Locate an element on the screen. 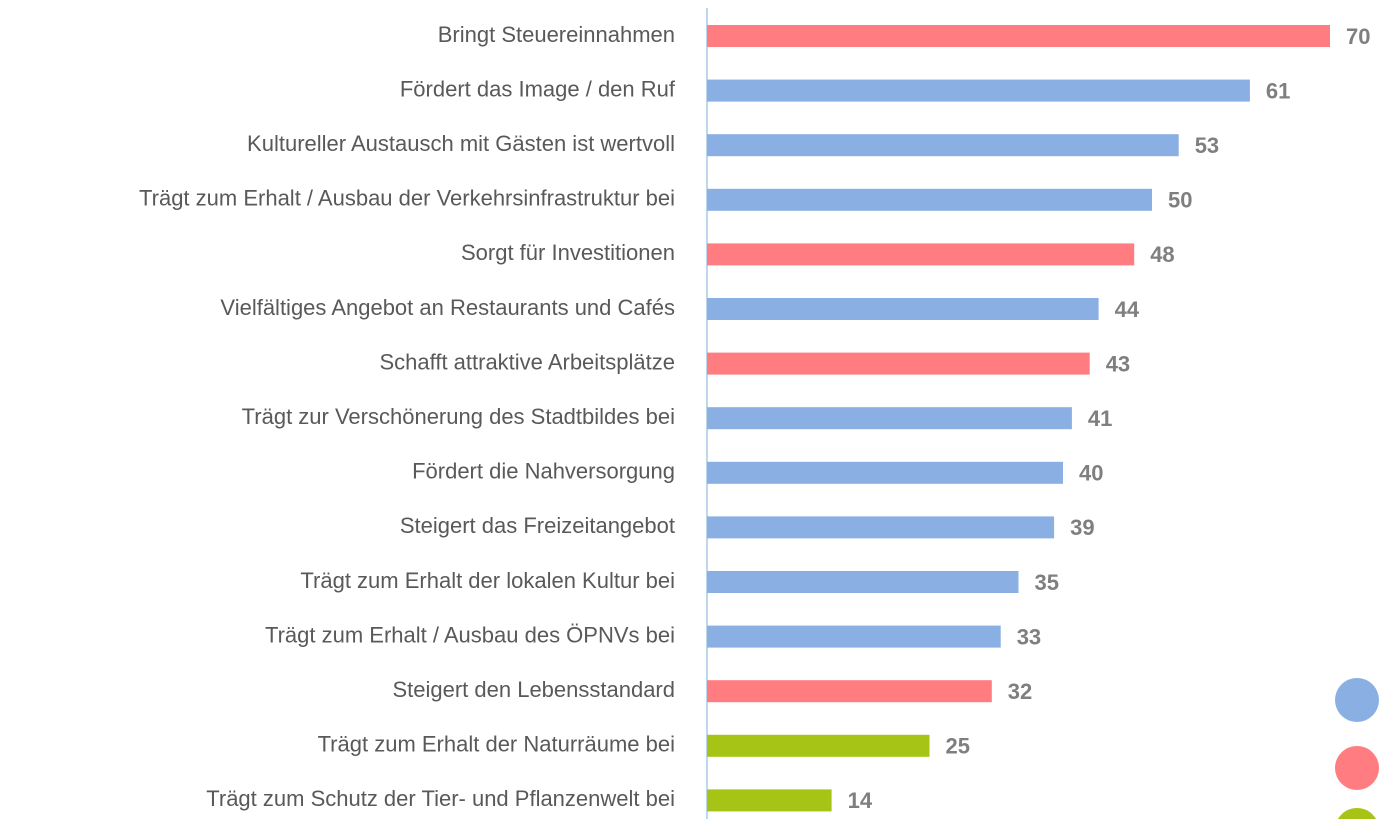 The image size is (1380, 819). value-label: 48 is located at coordinates (1162, 254).